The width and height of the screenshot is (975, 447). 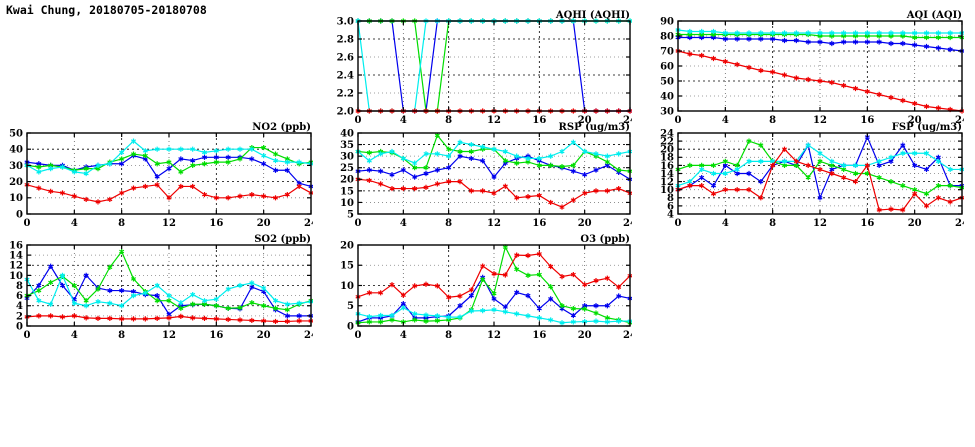 I want to click on chart-title-rsp: RSP (ug/m3), so click(x=594, y=127).